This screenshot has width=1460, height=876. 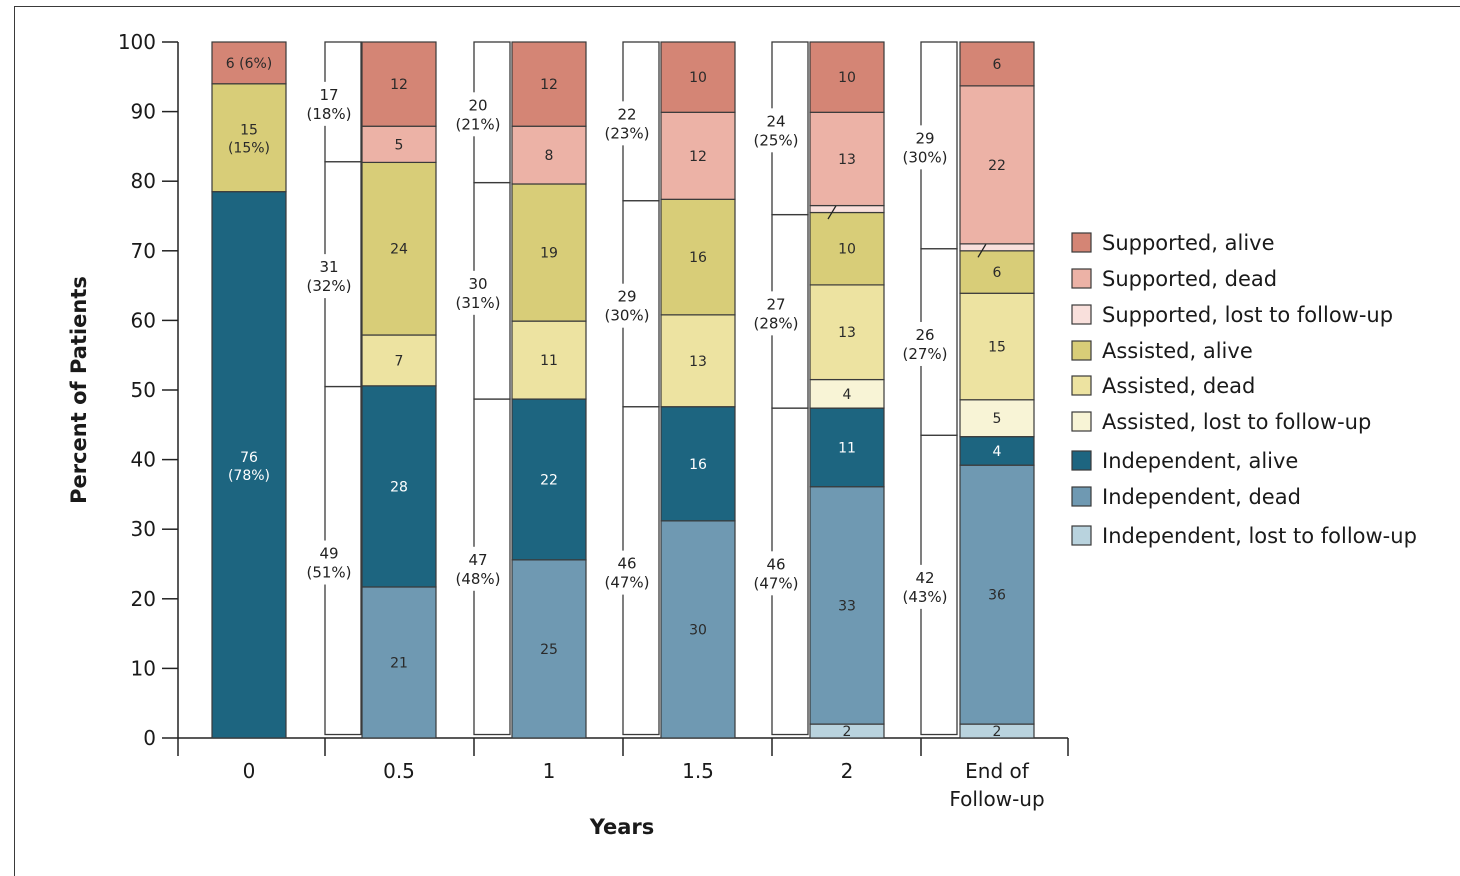 What do you see at coordinates (249, 771) in the screenshot?
I see `x-tick-label: 0` at bounding box center [249, 771].